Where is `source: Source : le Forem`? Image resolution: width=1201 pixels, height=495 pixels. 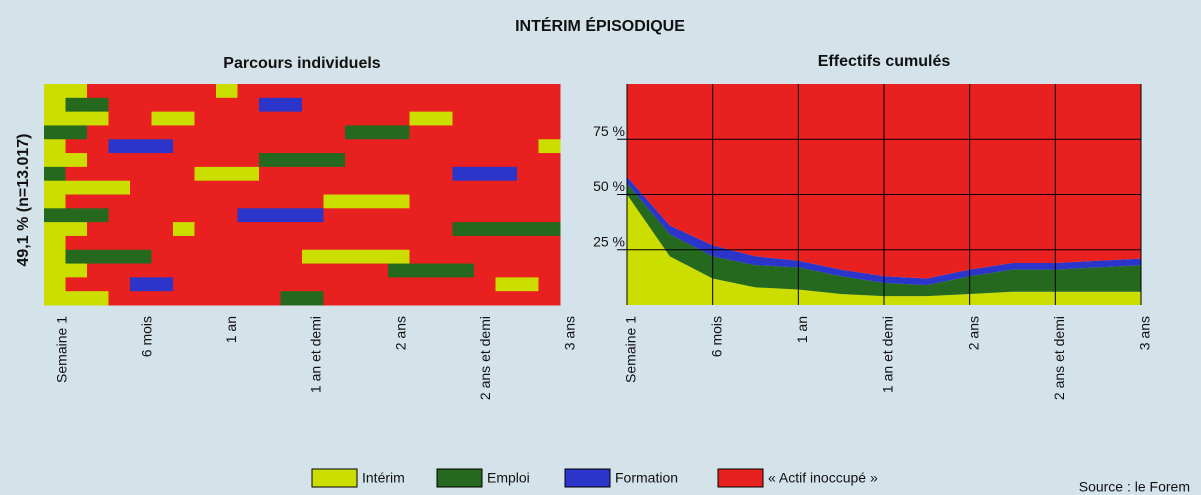
source: Source : le Forem is located at coordinates (1134, 487).